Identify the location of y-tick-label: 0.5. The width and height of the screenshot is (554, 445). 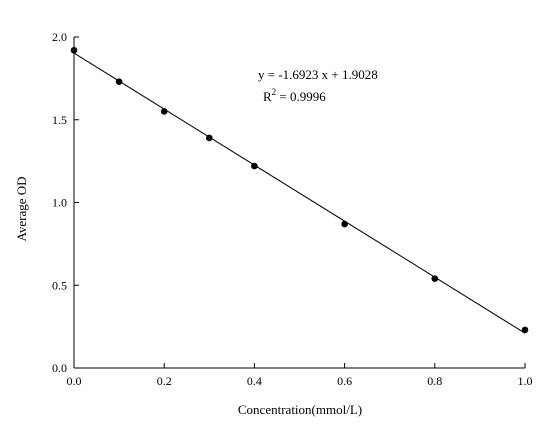
(59, 285).